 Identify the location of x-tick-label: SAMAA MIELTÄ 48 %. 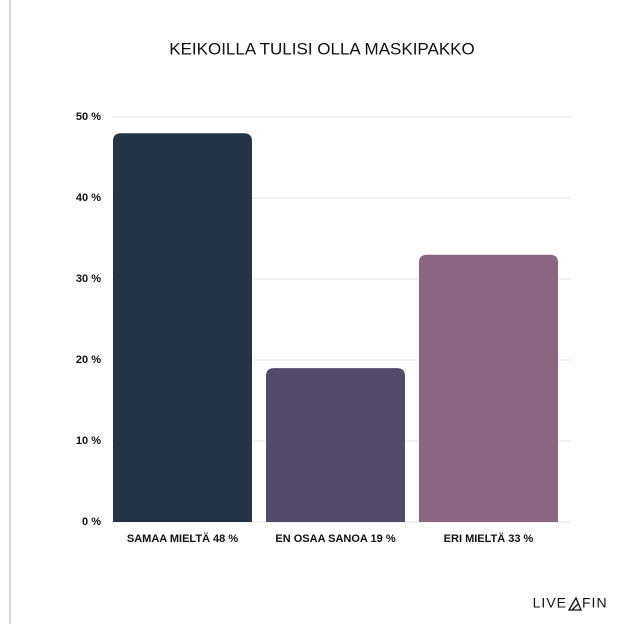
(182, 538).